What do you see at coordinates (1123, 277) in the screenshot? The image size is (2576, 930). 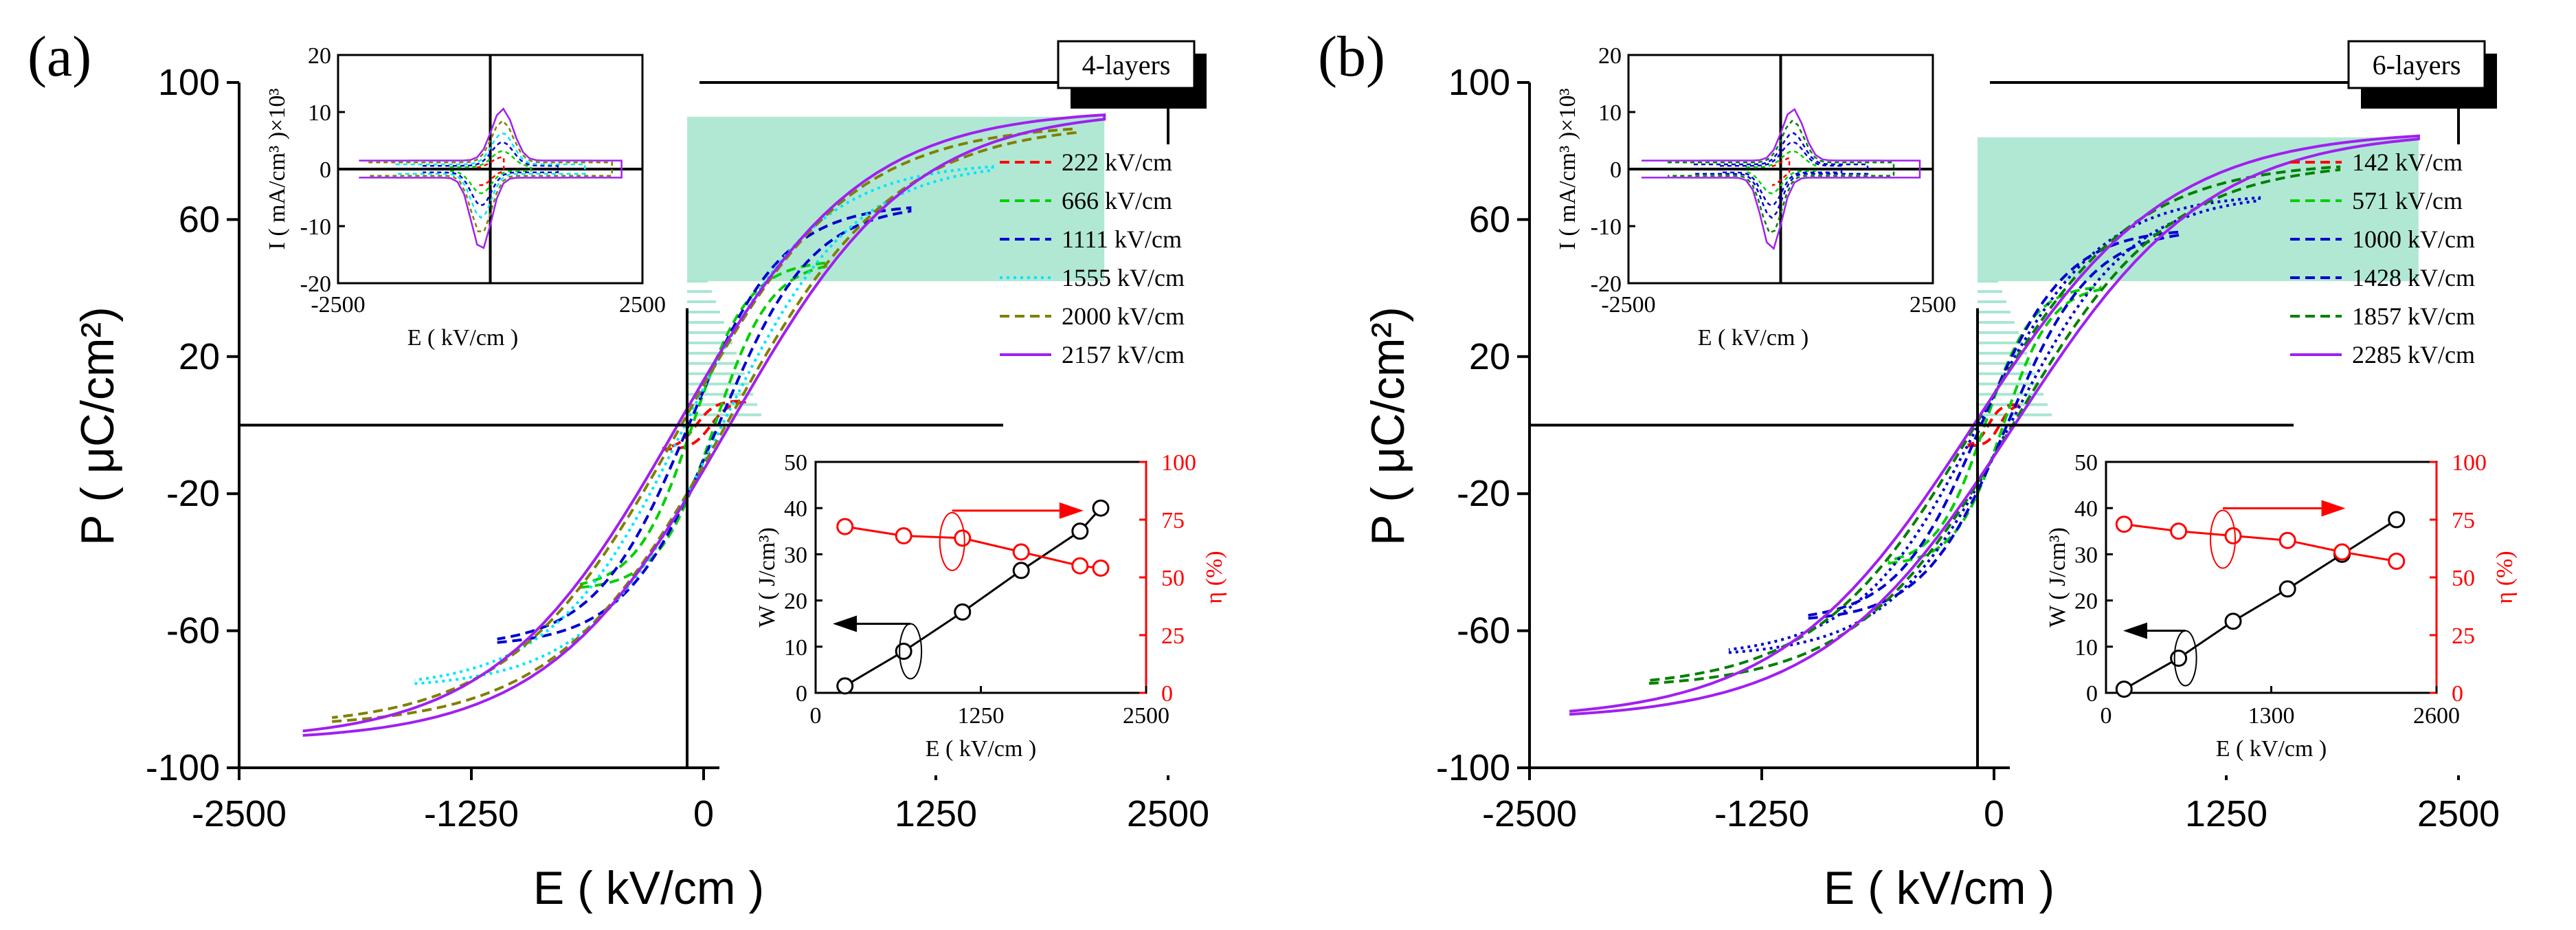 I see `legend-label: 1555 kV/cm` at bounding box center [1123, 277].